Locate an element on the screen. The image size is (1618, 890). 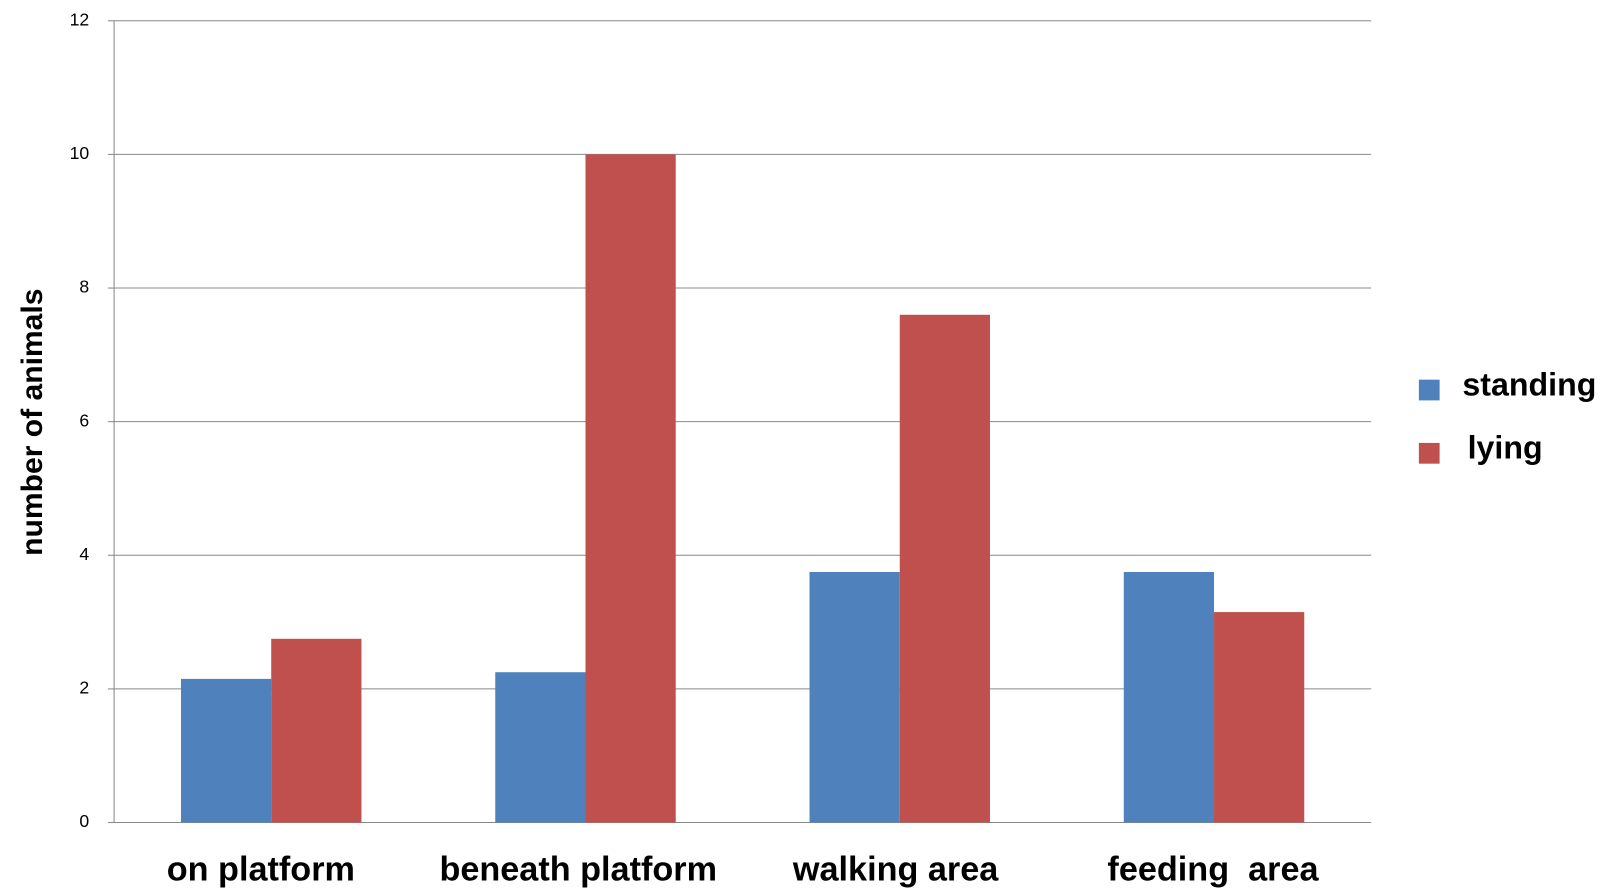
y-tick-label: 4 is located at coordinates (84, 554).